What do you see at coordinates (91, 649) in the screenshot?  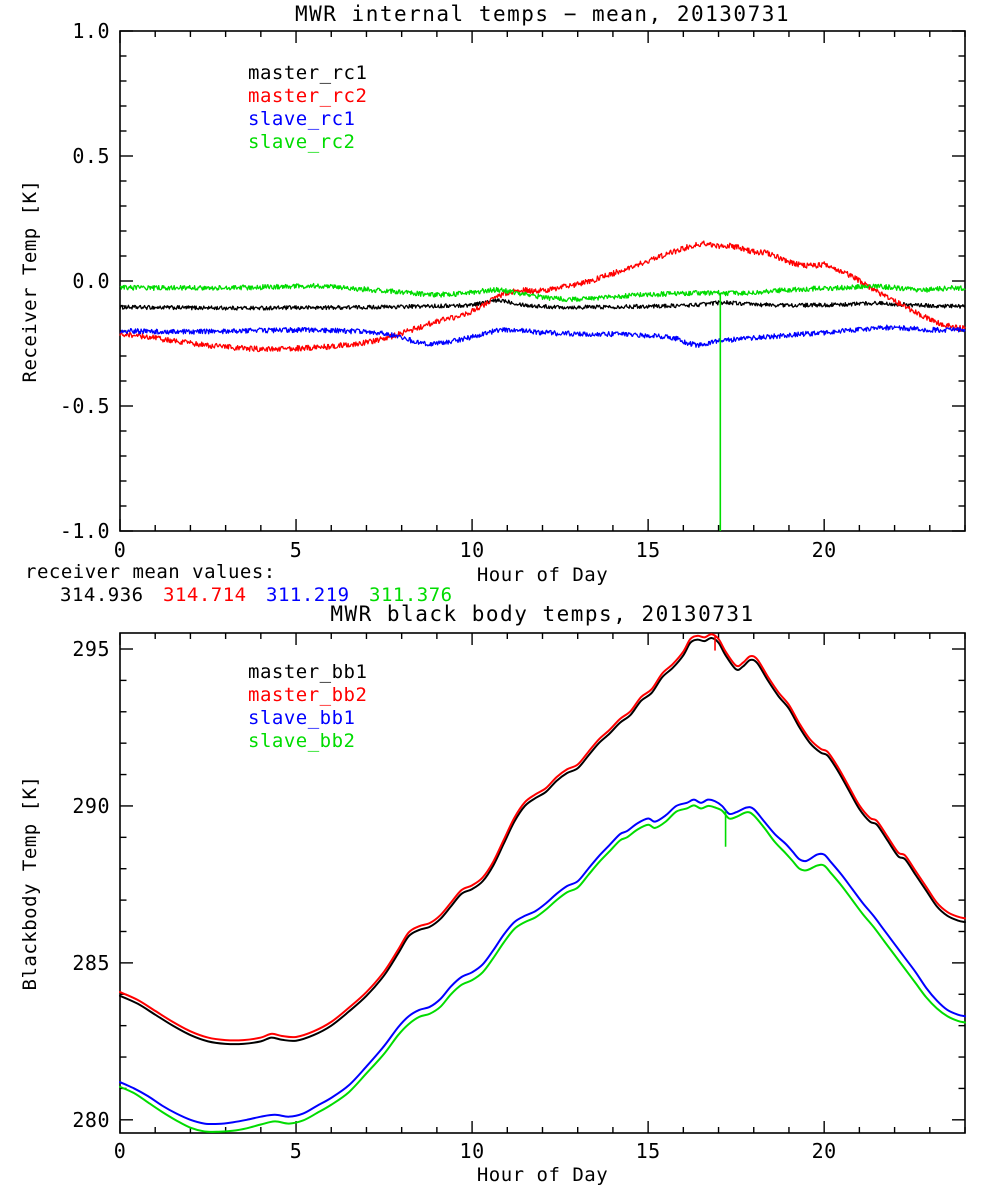 I see `y-tick-label: 295` at bounding box center [91, 649].